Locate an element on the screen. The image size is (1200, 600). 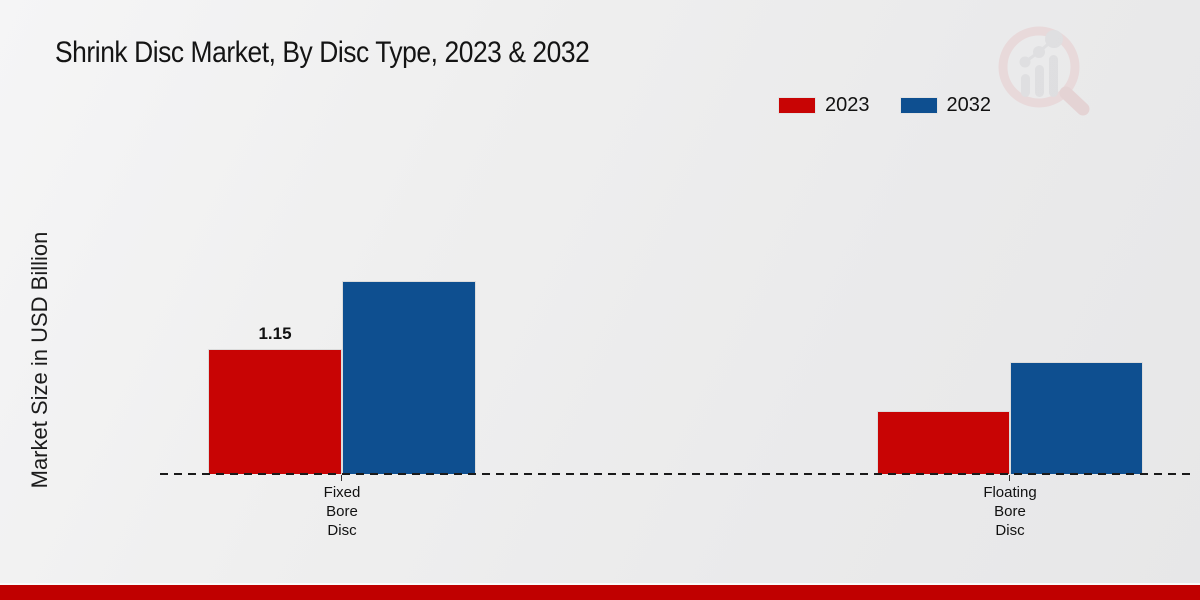
x-axis-tick-fixed is located at coordinates (341, 478).